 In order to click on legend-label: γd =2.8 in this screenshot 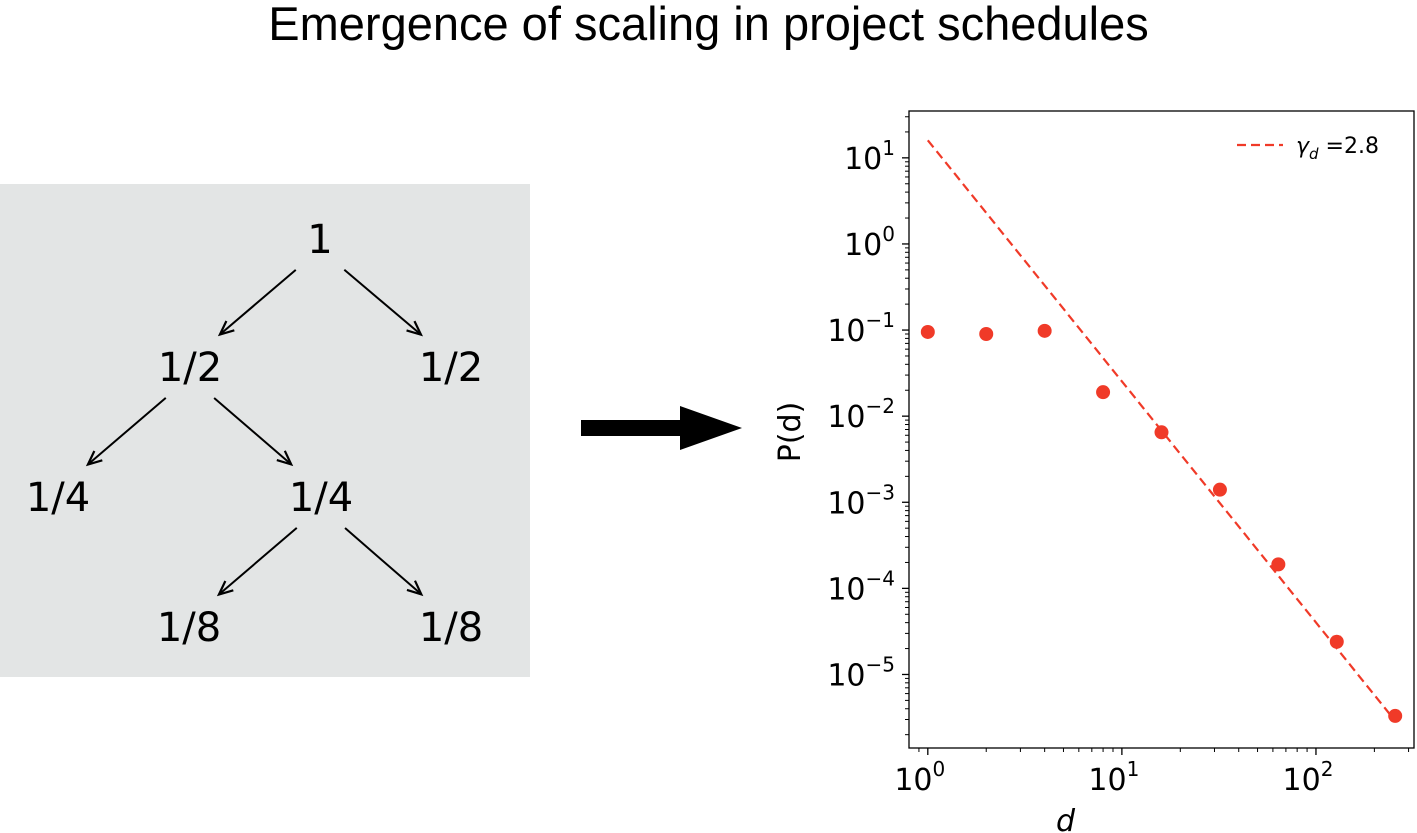, I will do `click(1337, 148)`.